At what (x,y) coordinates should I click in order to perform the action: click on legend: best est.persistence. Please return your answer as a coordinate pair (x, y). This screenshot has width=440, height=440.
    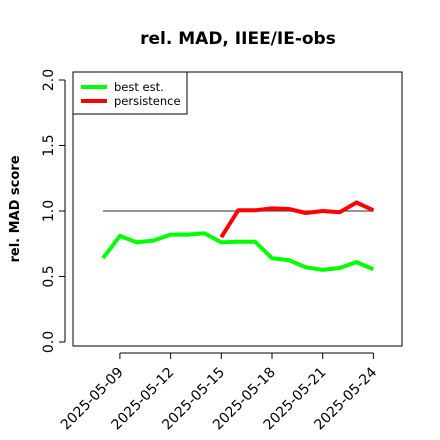
    Looking at the image, I should click on (130, 93).